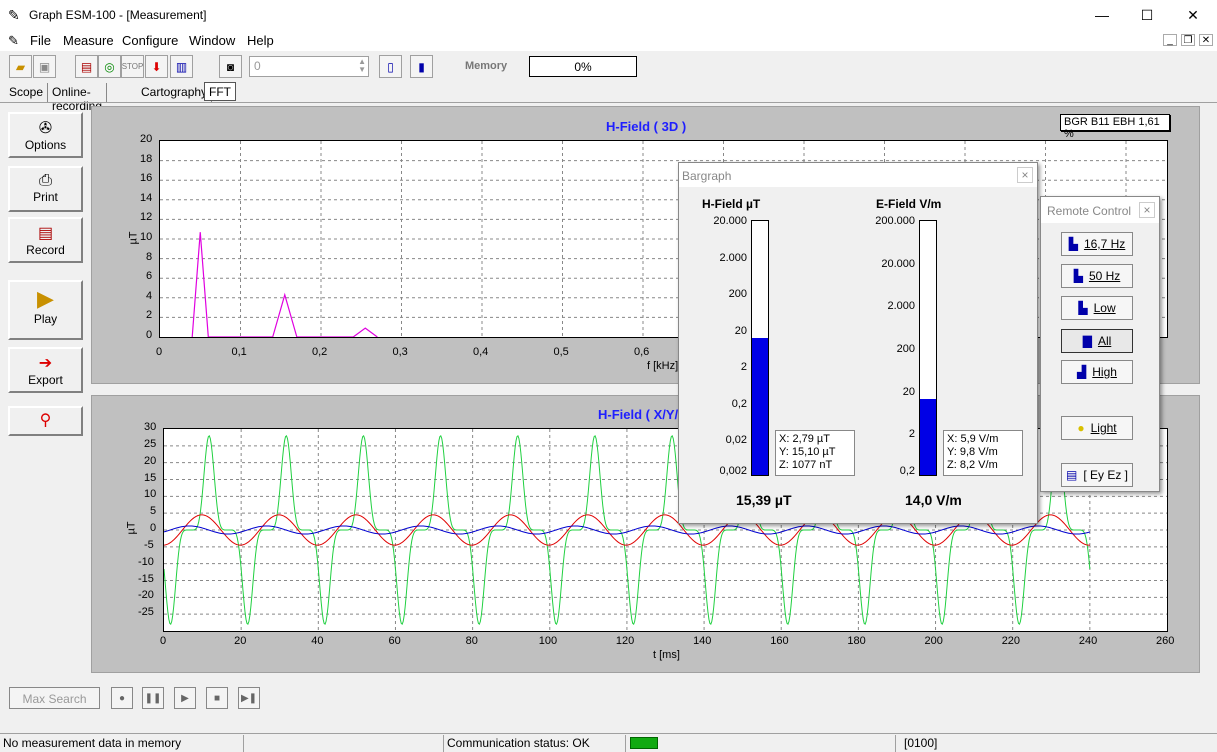 The height and width of the screenshot is (752, 1217). I want to click on bargraph-header: Bargraph ×, so click(858, 175).